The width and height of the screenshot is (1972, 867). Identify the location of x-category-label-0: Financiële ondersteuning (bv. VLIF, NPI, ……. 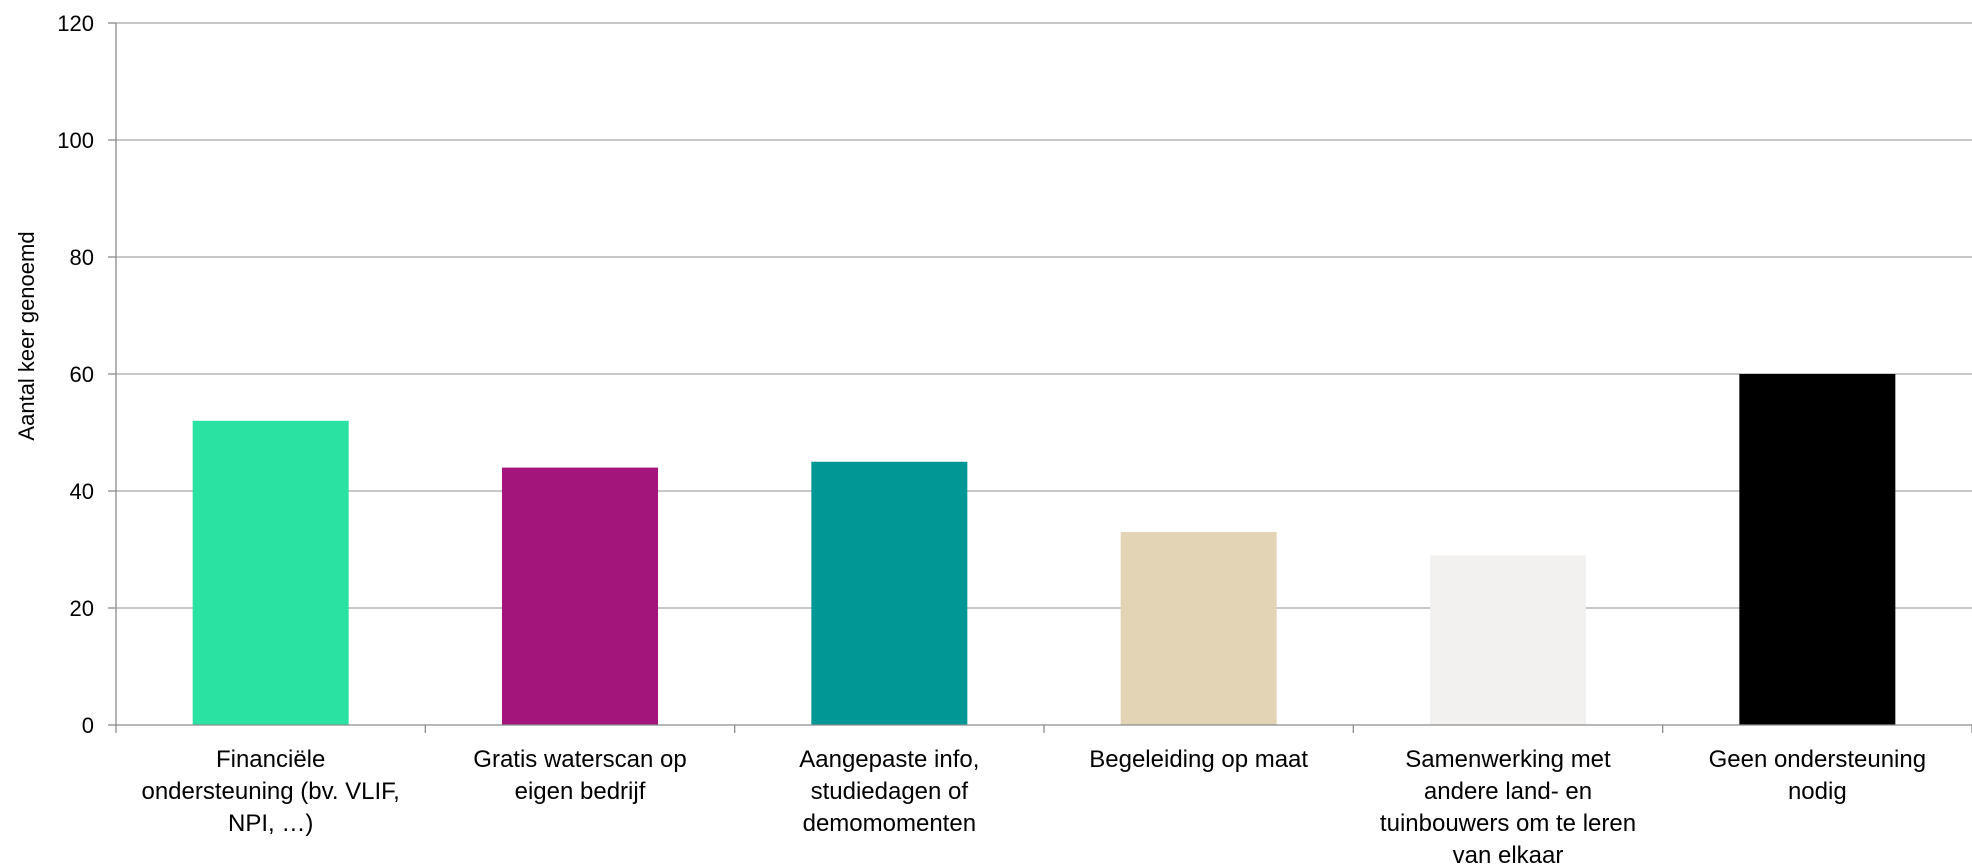
(270, 791).